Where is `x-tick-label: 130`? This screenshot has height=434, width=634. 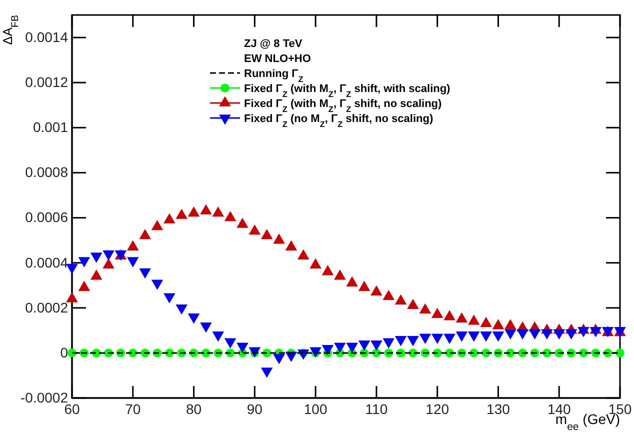
x-tick-label: 130 is located at coordinates (498, 408).